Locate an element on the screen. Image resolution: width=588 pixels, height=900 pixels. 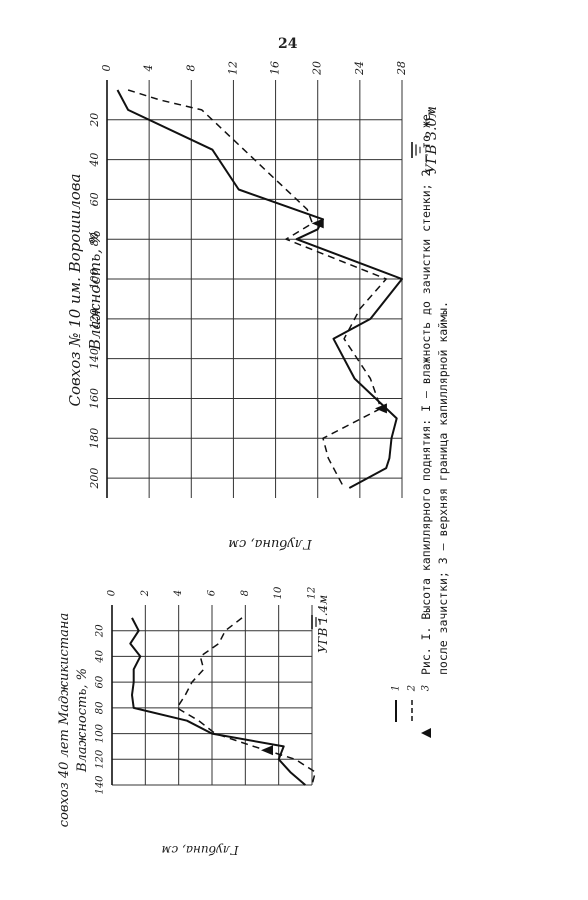
page-number: 24 is located at coordinates (288, 44).